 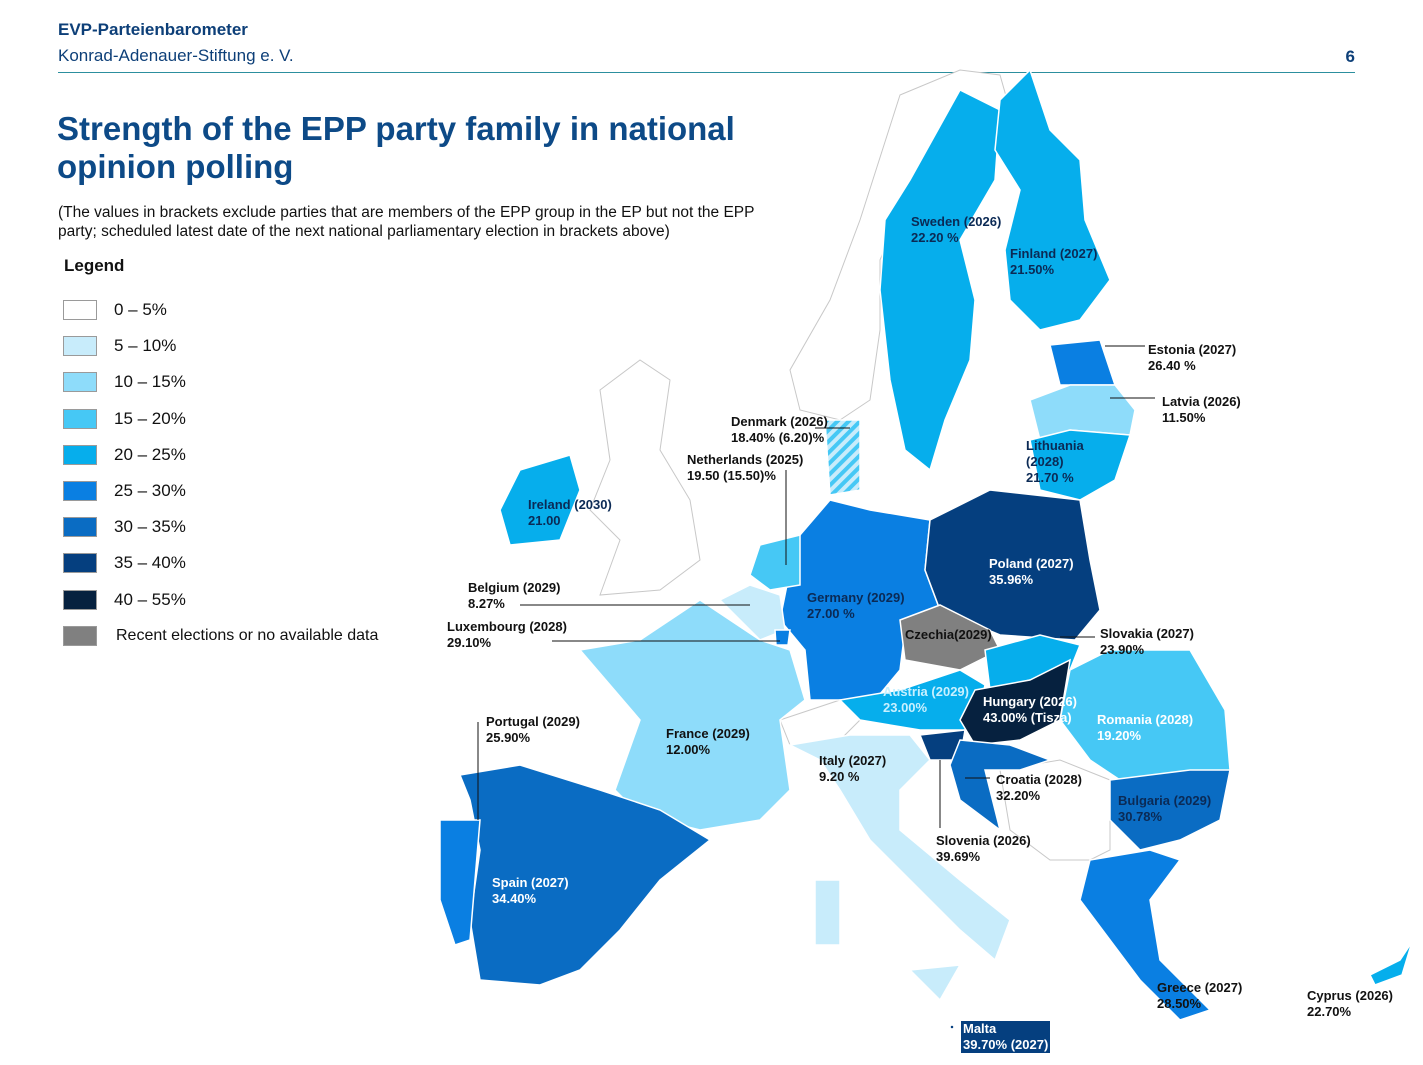 What do you see at coordinates (708, 733) in the screenshot?
I see `country-name: France (2029)` at bounding box center [708, 733].